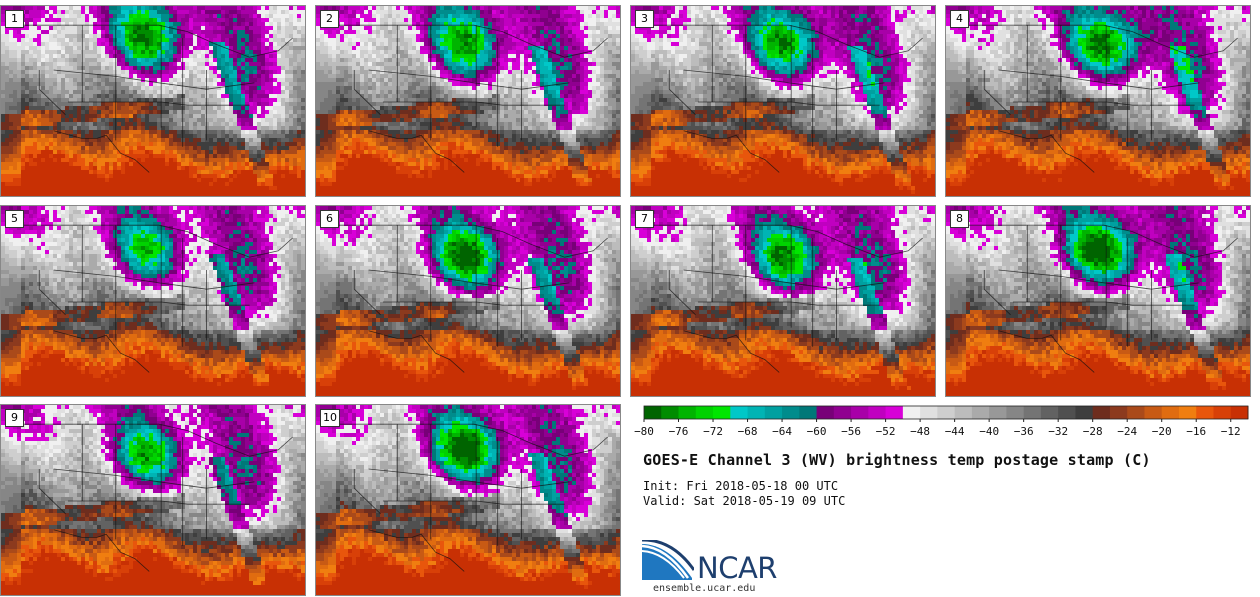 The height and width of the screenshot is (597, 1260). What do you see at coordinates (14, 219) in the screenshot?
I see `stamp-number-label: 5` at bounding box center [14, 219].